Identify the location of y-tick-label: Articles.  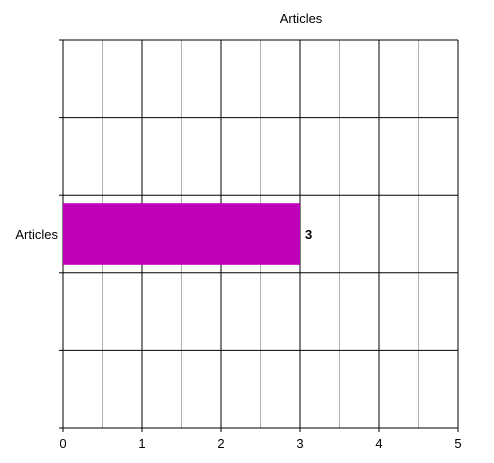
(36, 234).